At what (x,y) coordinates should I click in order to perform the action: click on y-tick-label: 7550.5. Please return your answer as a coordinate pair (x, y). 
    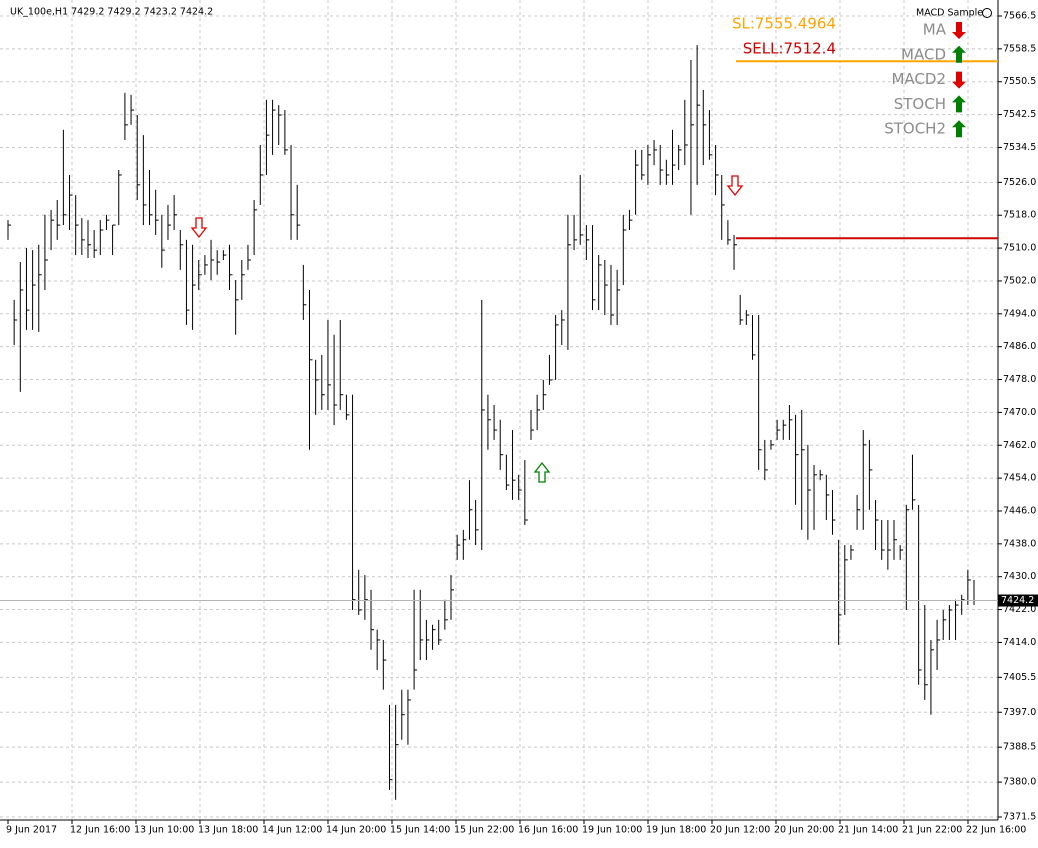
    Looking at the image, I should click on (1019, 81).